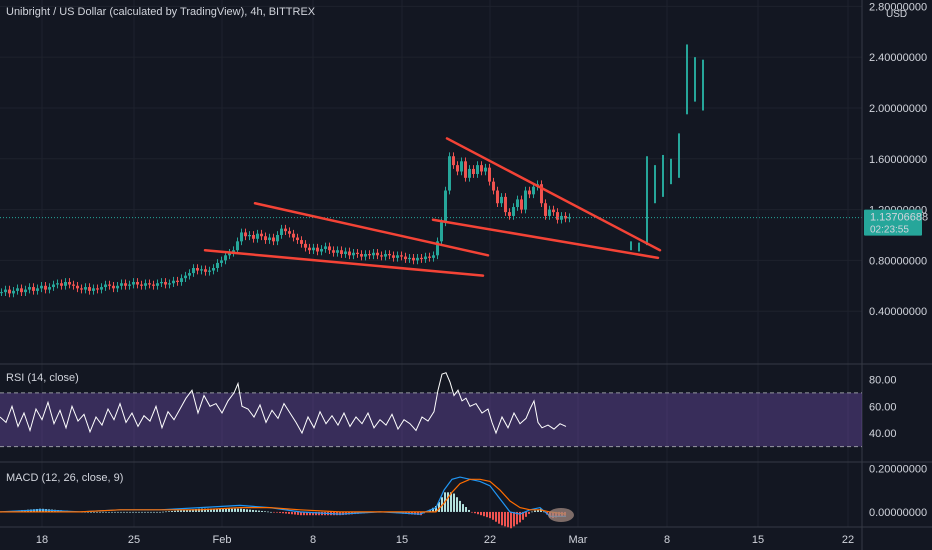 Image resolution: width=932 pixels, height=550 pixels. What do you see at coordinates (445, 540) in the screenshot?
I see `time-axis: 18 25 Feb 8 15 22 Mar 8 15 22` at bounding box center [445, 540].